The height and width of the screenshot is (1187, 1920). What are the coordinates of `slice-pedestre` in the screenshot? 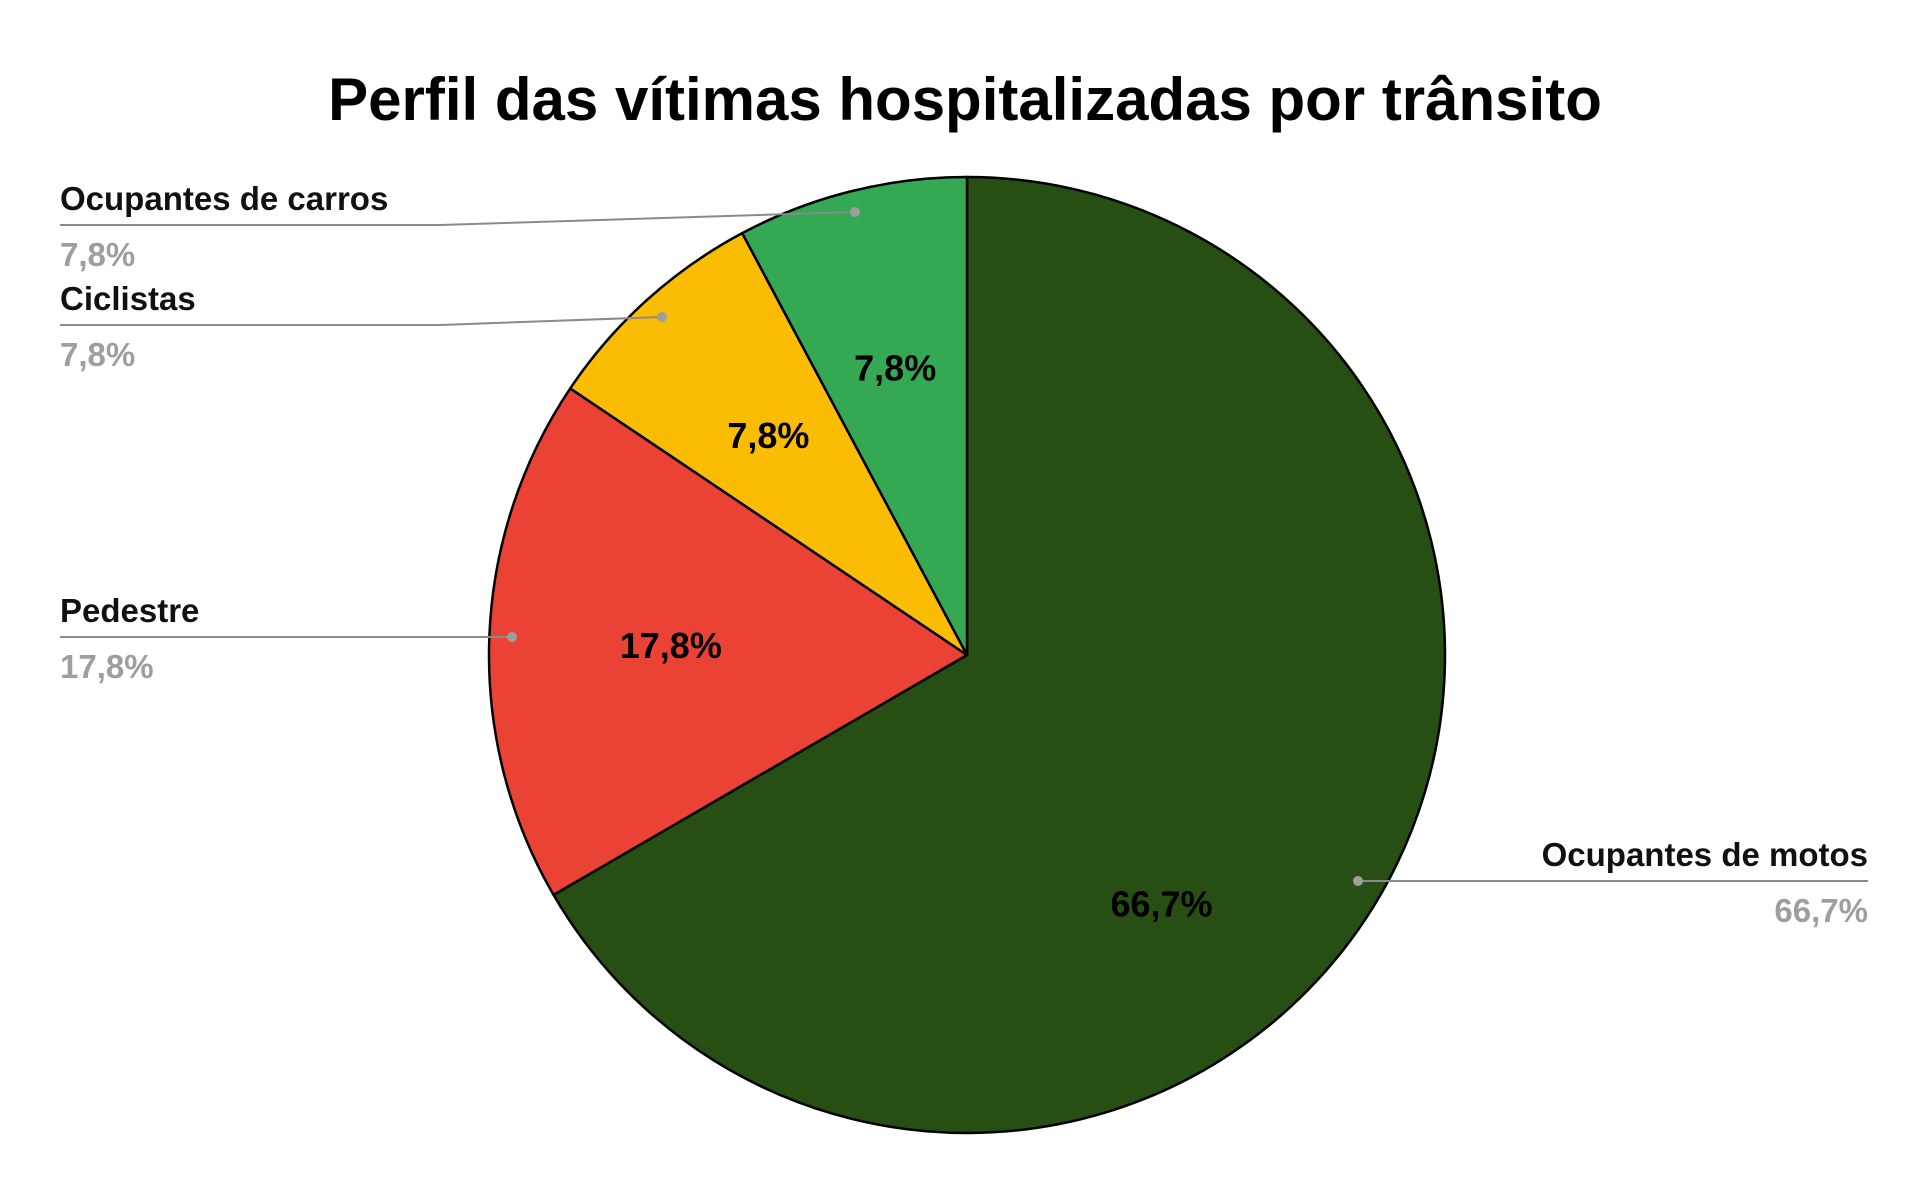 It's located at (728, 642).